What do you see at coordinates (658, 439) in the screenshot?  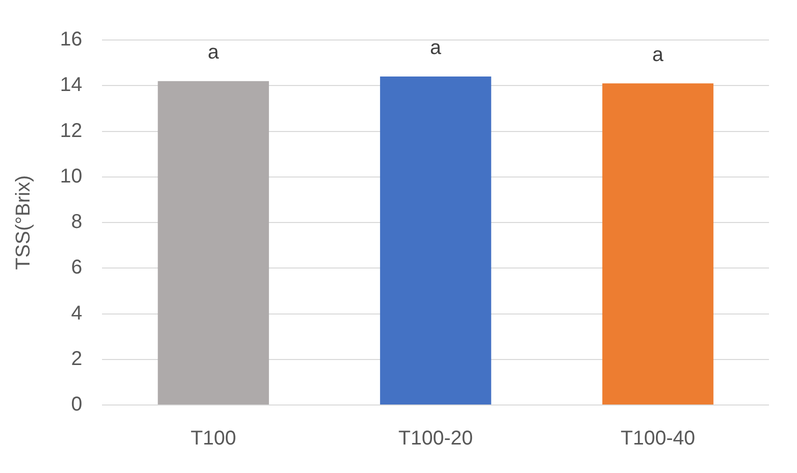 I see `x-tick-label: T100-40` at bounding box center [658, 439].